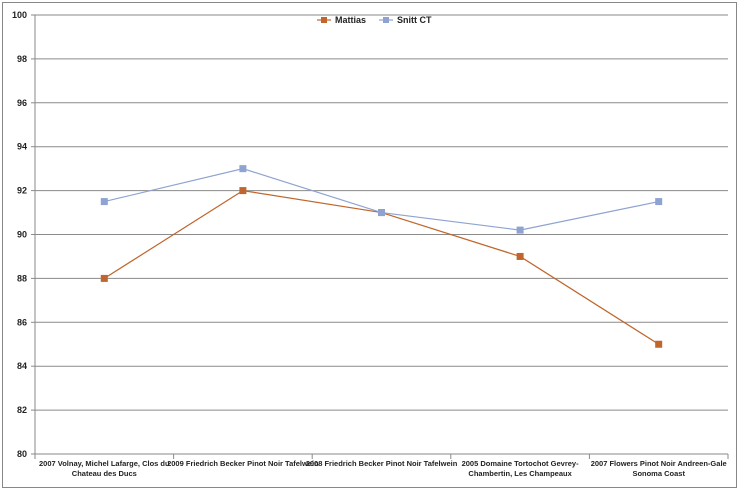 This screenshot has height=492, width=741. I want to click on legend-marker-mattias, so click(324, 20).